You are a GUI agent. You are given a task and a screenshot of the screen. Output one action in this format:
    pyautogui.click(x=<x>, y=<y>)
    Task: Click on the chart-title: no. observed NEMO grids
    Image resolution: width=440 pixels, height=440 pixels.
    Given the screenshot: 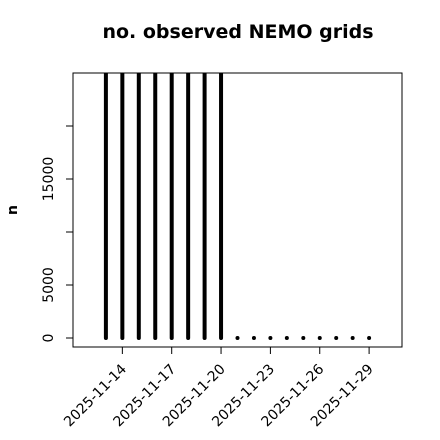 What is the action you would take?
    pyautogui.click(x=237, y=32)
    